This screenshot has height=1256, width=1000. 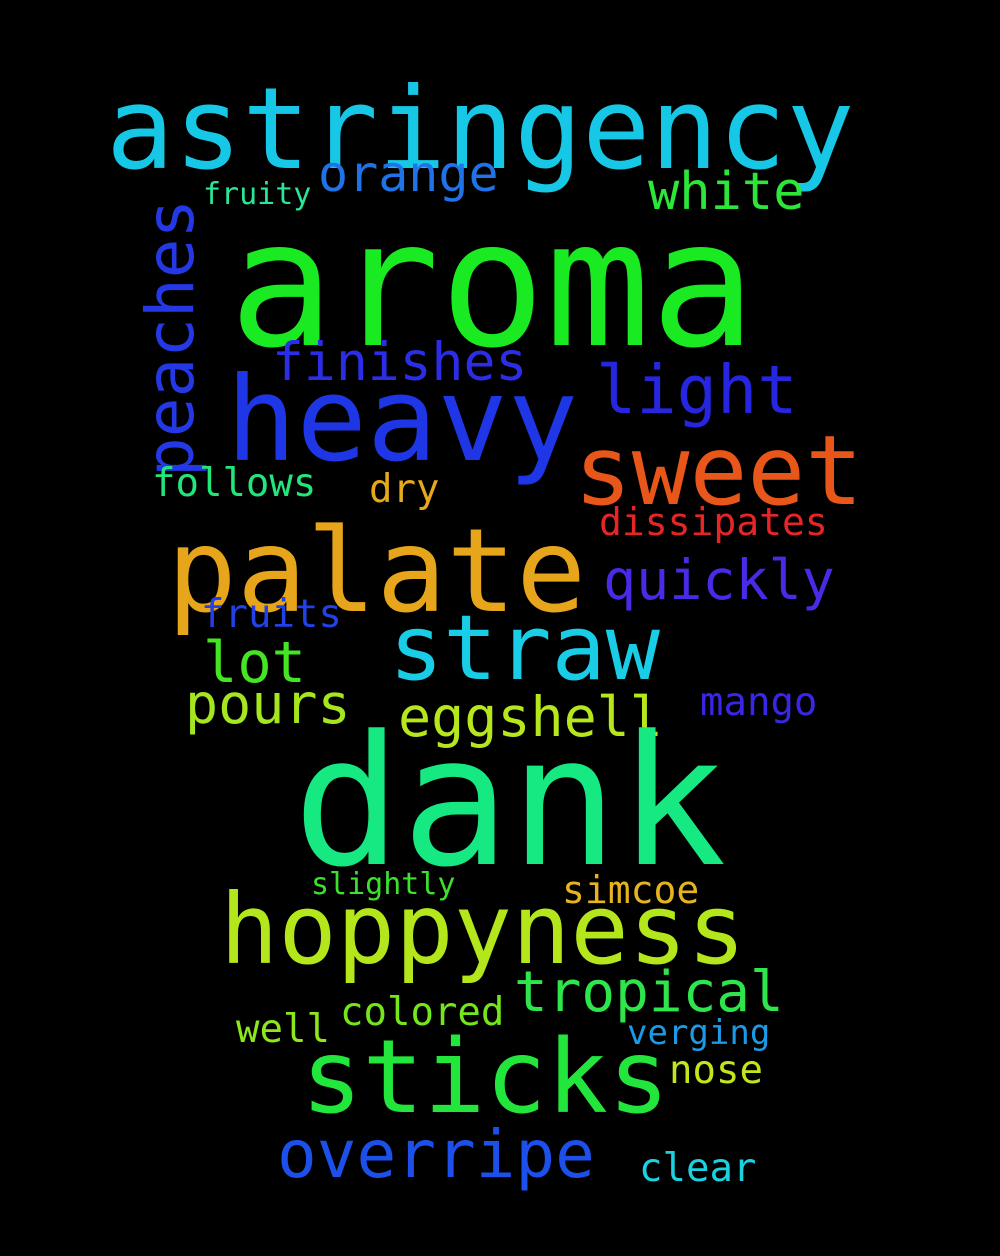 I want to click on word-peaches: peaches, so click(x=170, y=337).